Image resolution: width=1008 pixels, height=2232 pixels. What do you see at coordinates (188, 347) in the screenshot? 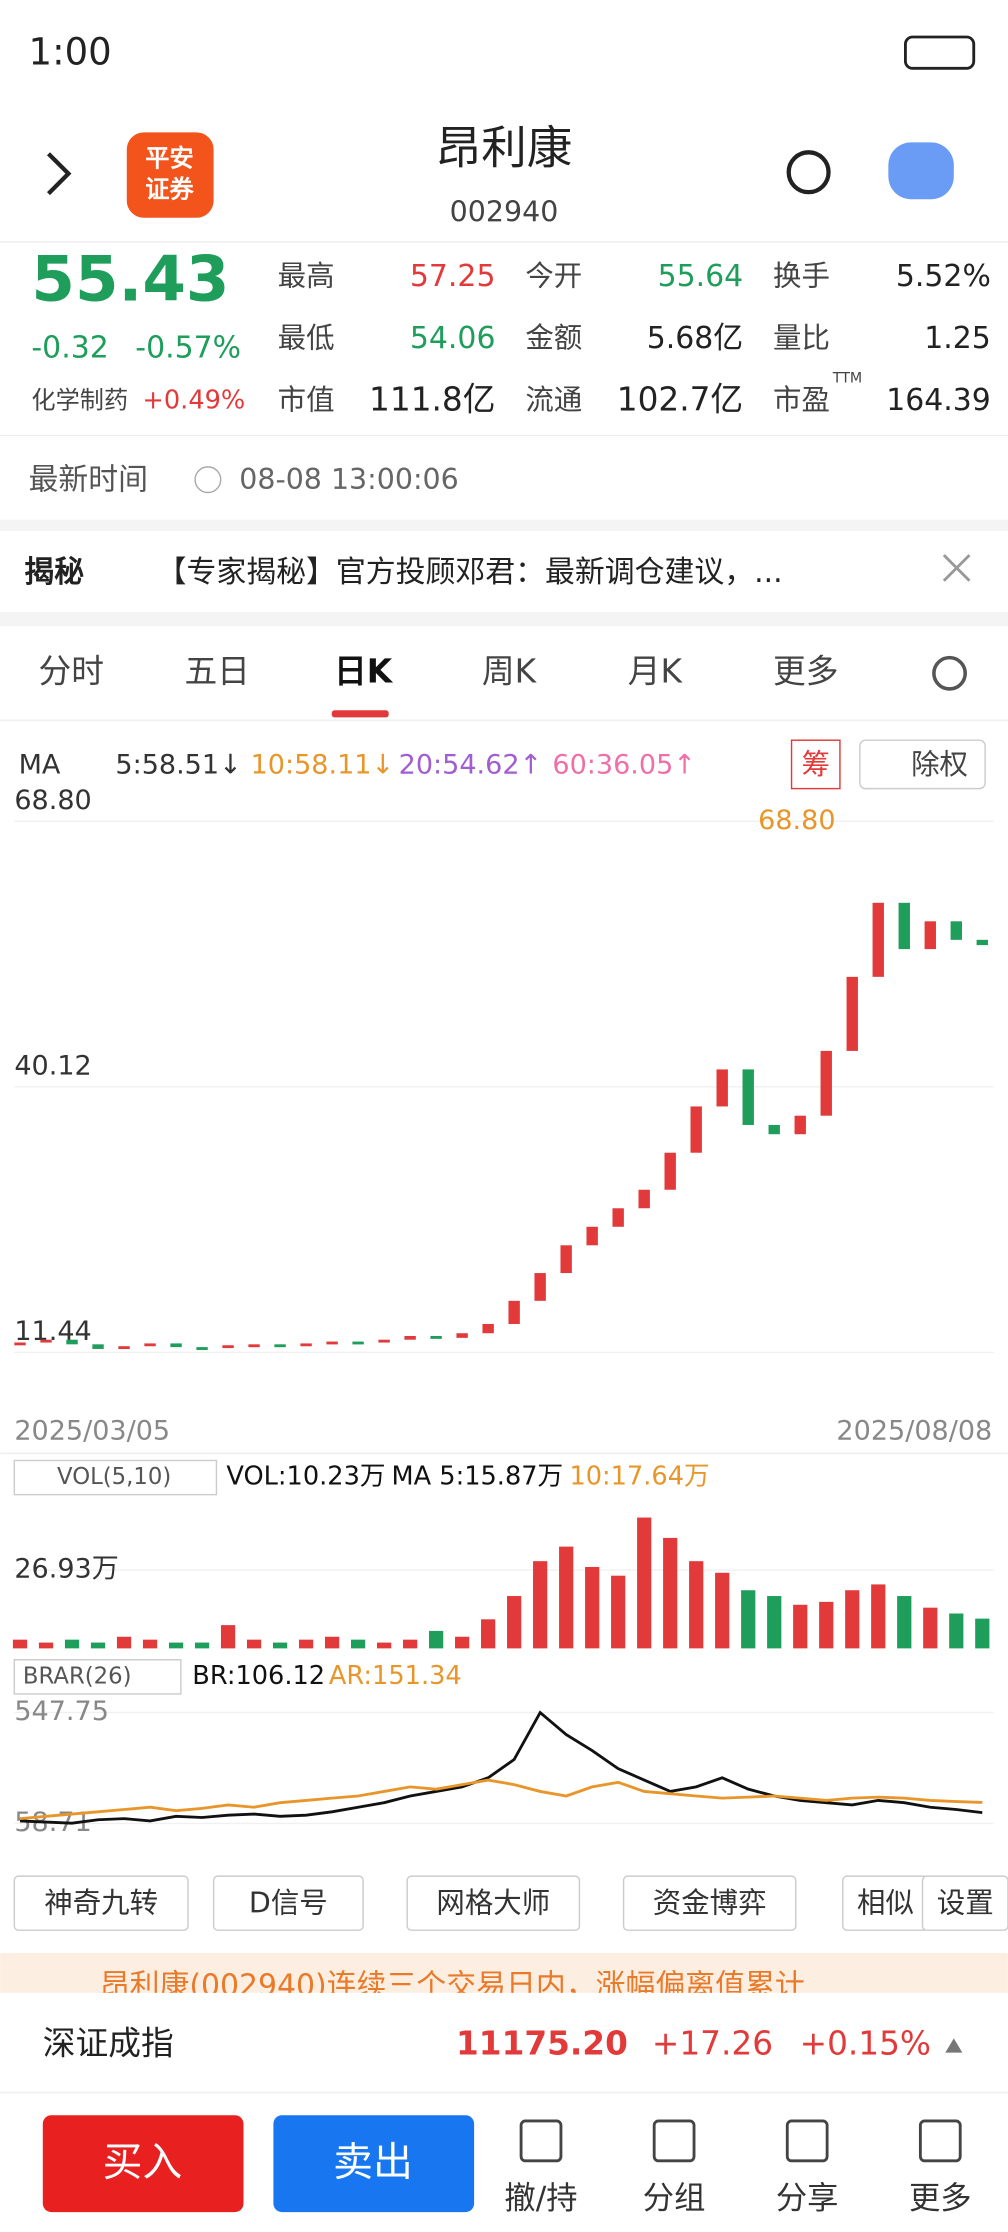
I see `change-pct: -0.57%` at bounding box center [188, 347].